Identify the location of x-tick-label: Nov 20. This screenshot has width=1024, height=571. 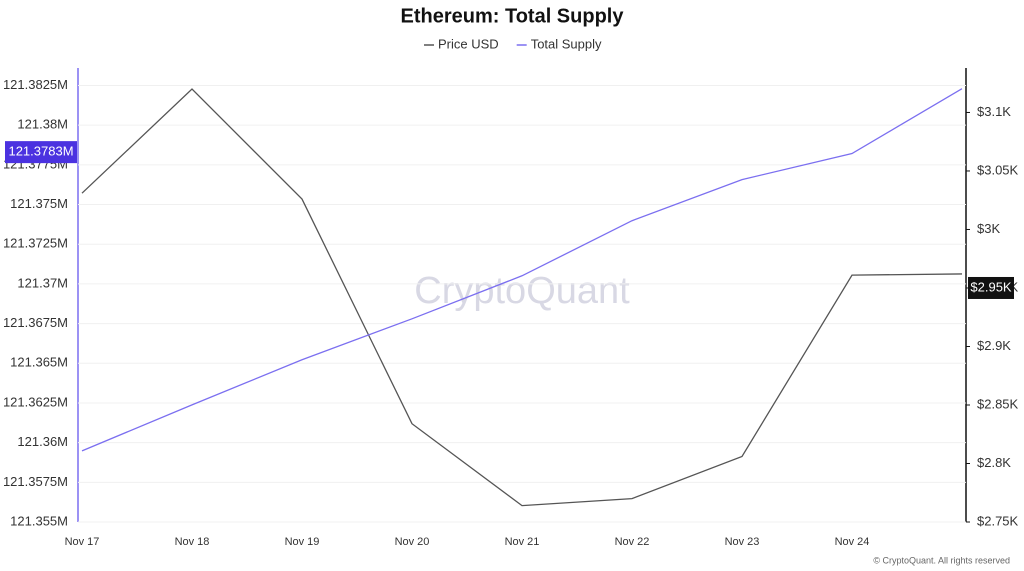
(412, 542).